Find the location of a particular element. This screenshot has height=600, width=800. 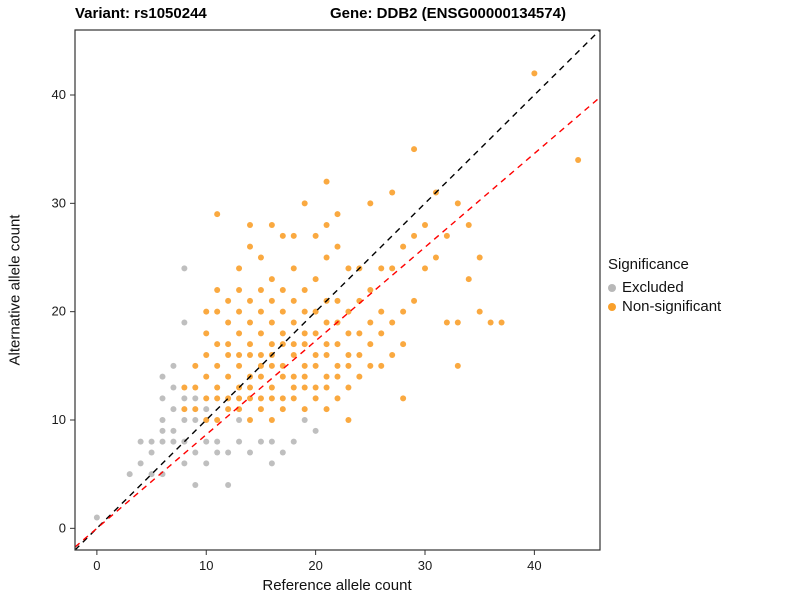

legend: Significance Excluded Non-significant is located at coordinates (664, 286).